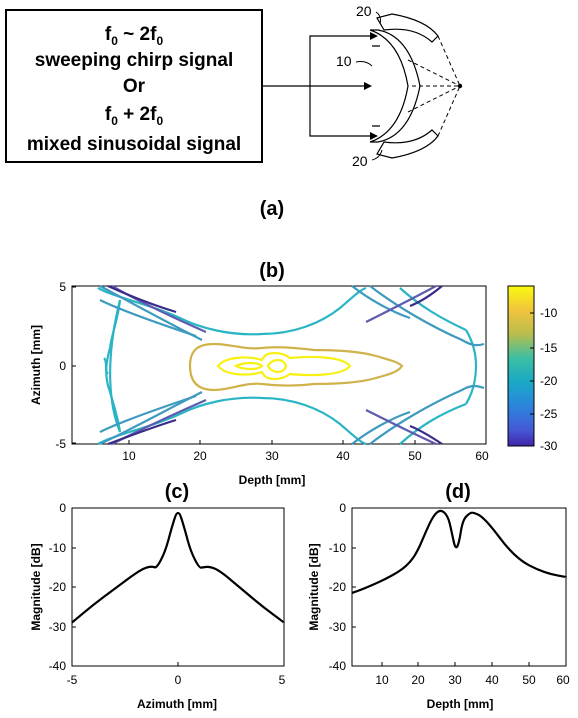  What do you see at coordinates (549, 414) in the screenshot?
I see `colorbar-tick-3: -25` at bounding box center [549, 414].